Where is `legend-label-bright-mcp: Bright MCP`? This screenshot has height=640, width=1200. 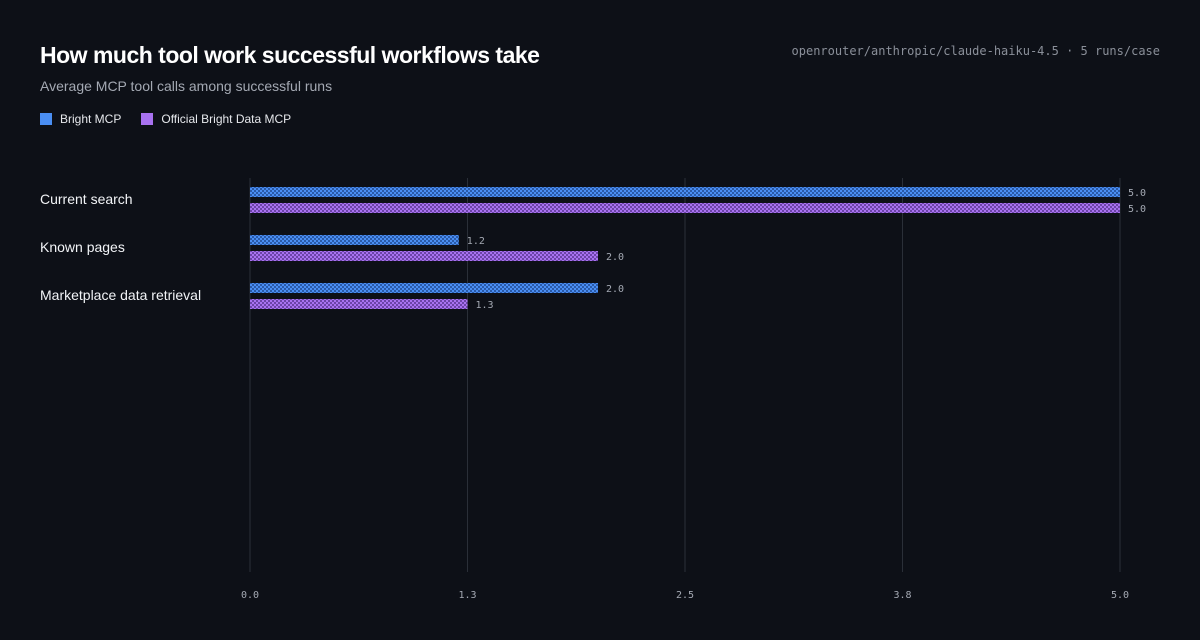
legend-label-bright-mcp: Bright MCP is located at coordinates (91, 119).